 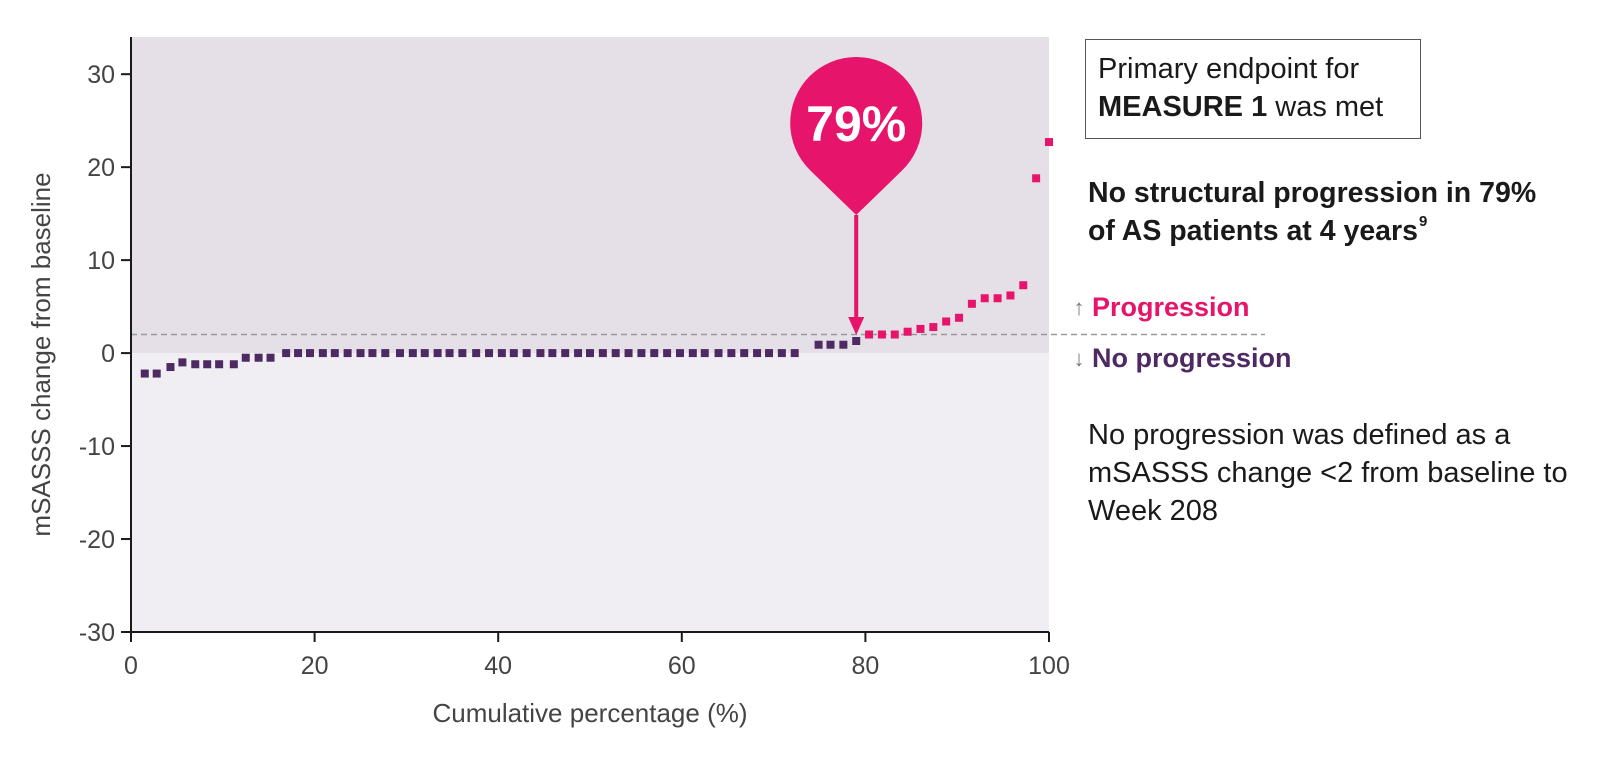 I want to click on footnote-marker: 9, so click(x=1423, y=221).